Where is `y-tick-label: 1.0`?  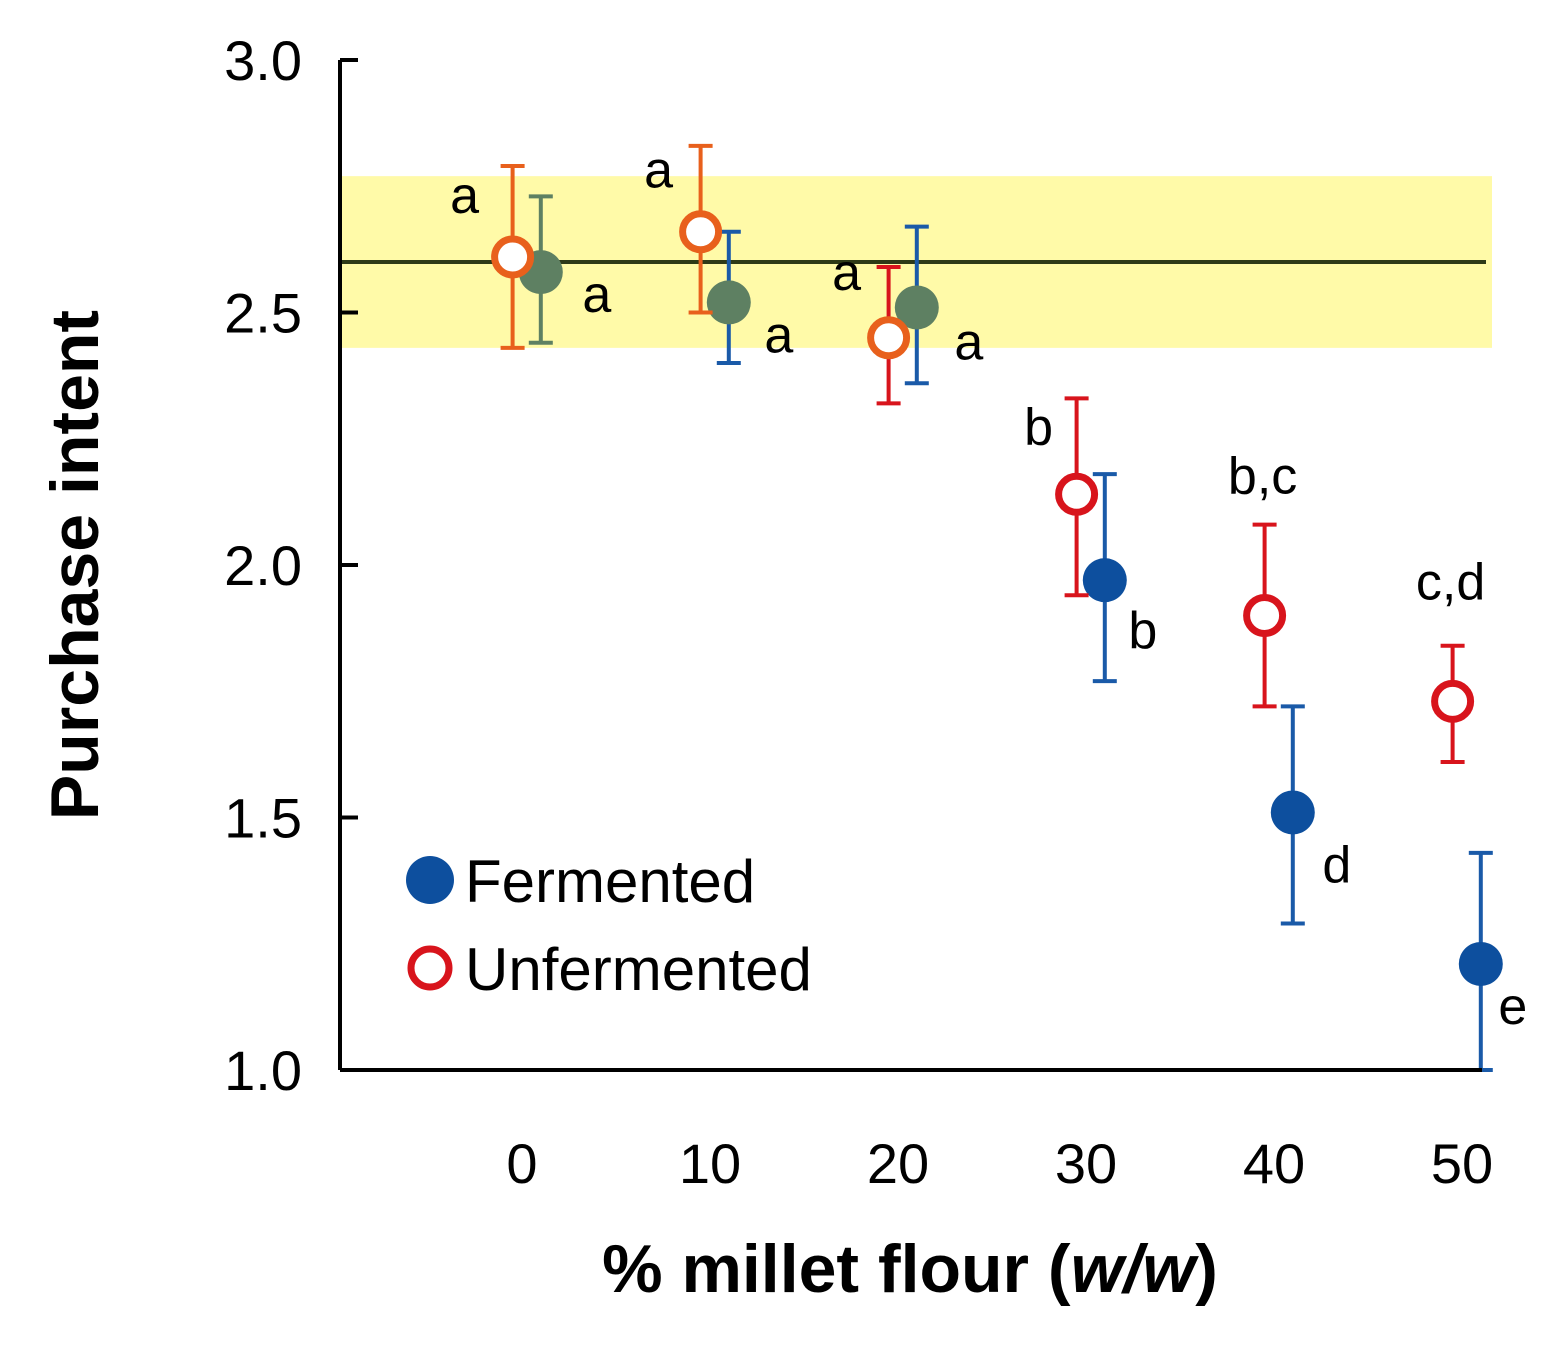 y-tick-label: 1.0 is located at coordinates (263, 1070).